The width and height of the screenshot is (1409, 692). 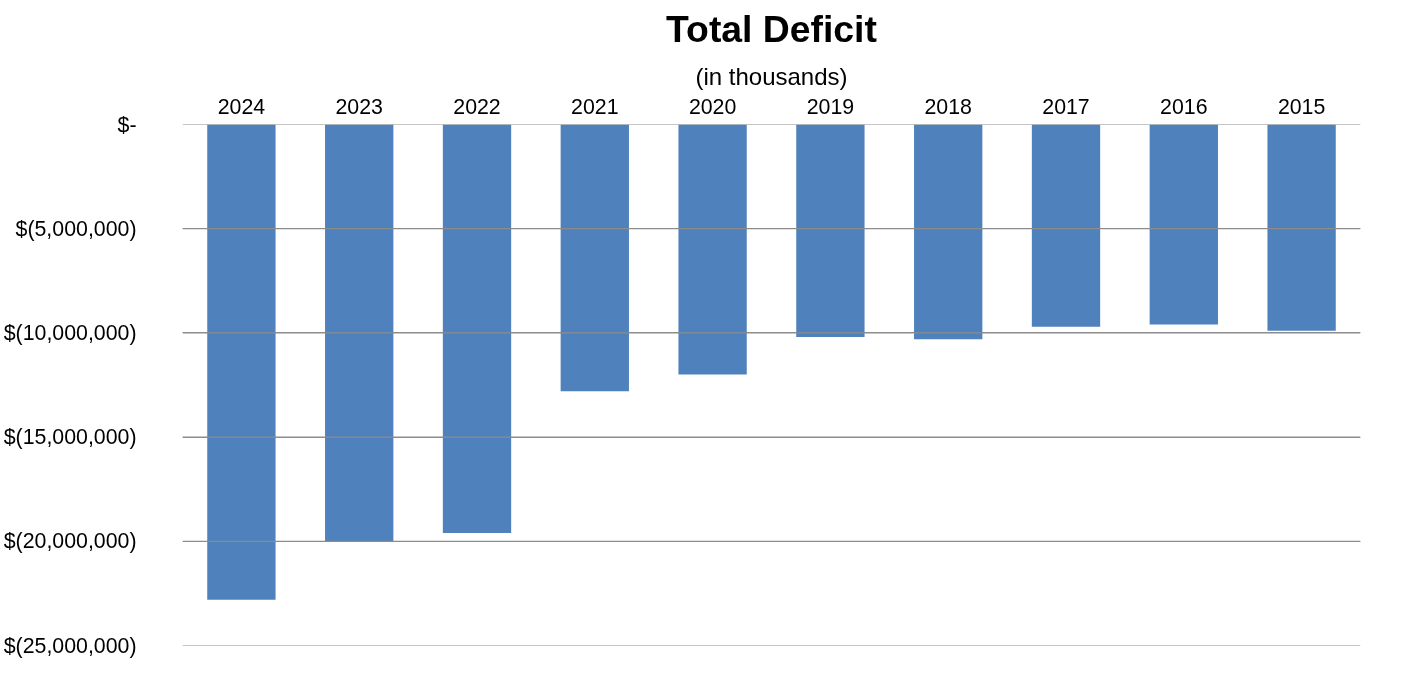 I want to click on x-tick-label: 2017, so click(x=1066, y=106).